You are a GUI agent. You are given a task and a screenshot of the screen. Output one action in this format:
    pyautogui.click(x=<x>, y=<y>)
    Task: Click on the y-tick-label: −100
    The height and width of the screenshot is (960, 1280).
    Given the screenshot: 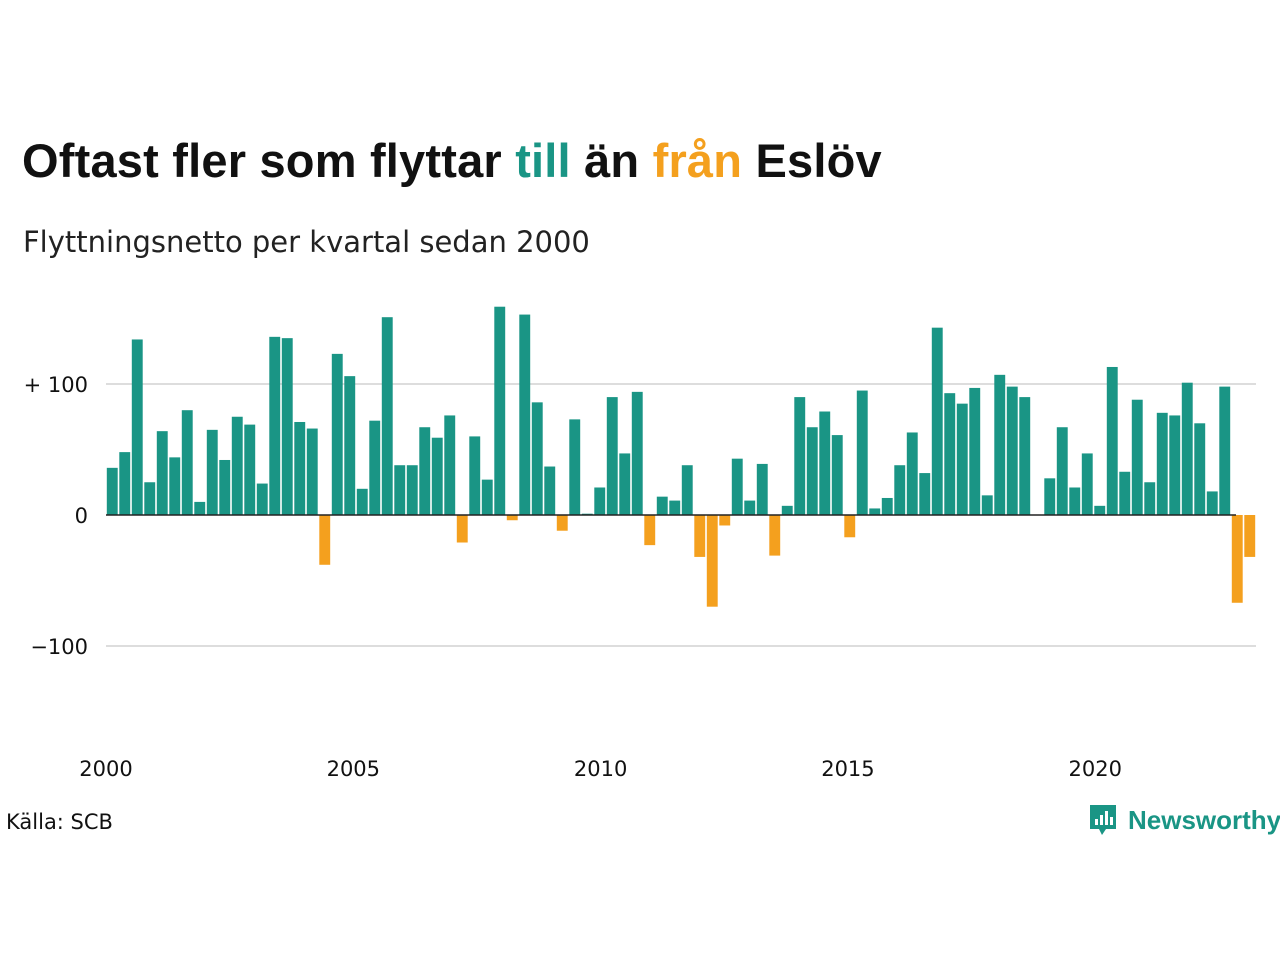 What is the action you would take?
    pyautogui.click(x=59, y=647)
    